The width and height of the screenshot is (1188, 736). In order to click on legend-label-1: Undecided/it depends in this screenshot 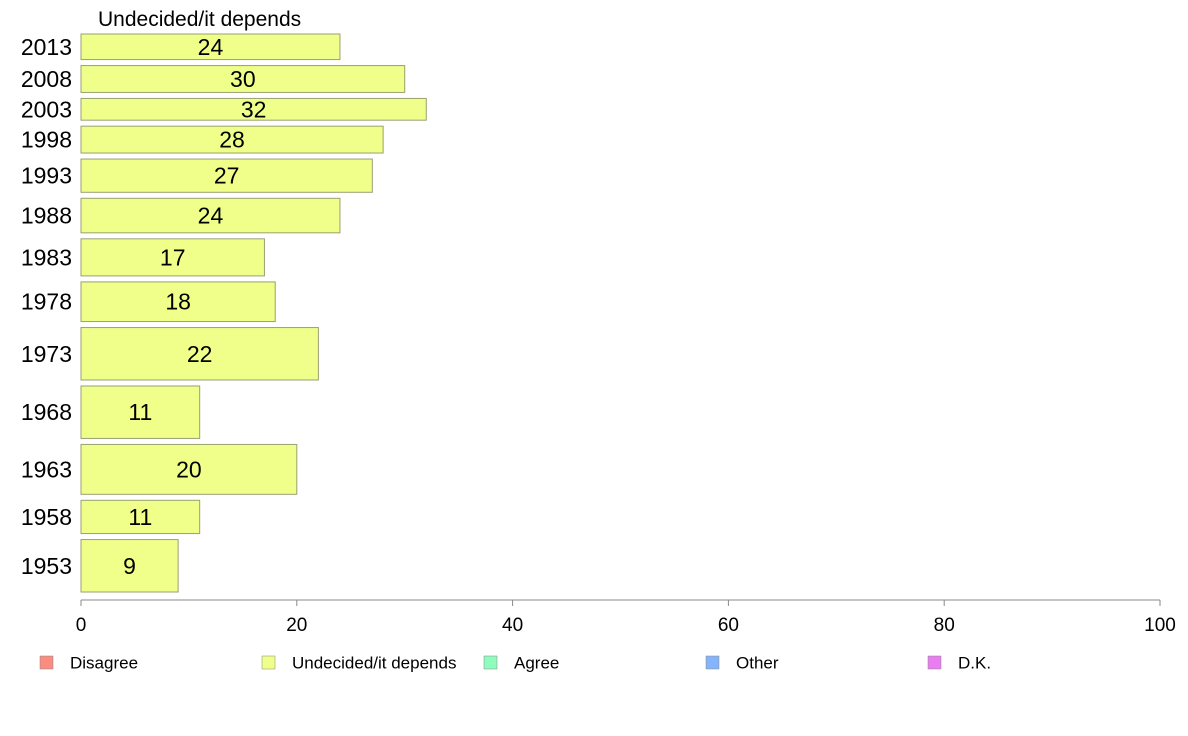, I will do `click(374, 663)`.